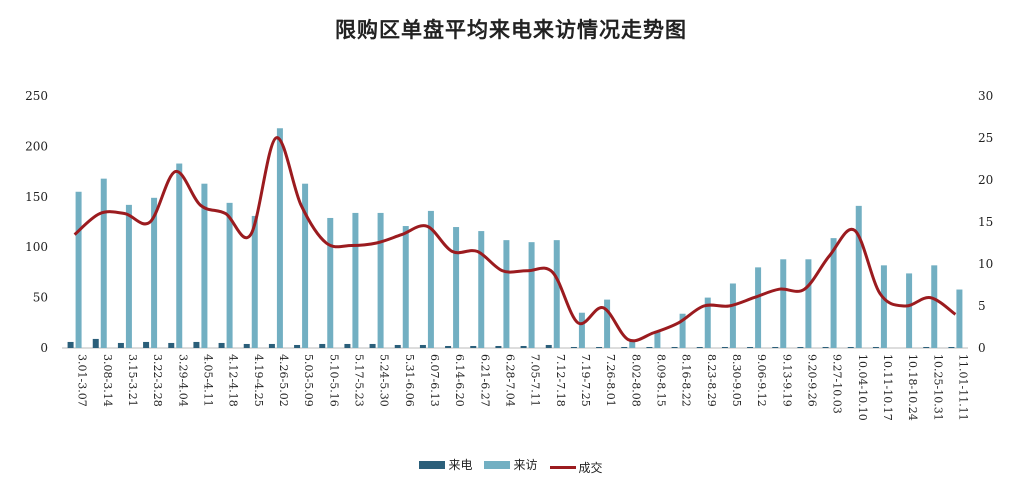 This screenshot has height=494, width=1022. What do you see at coordinates (985, 138) in the screenshot?
I see `y-right-tick-label: 25` at bounding box center [985, 138].